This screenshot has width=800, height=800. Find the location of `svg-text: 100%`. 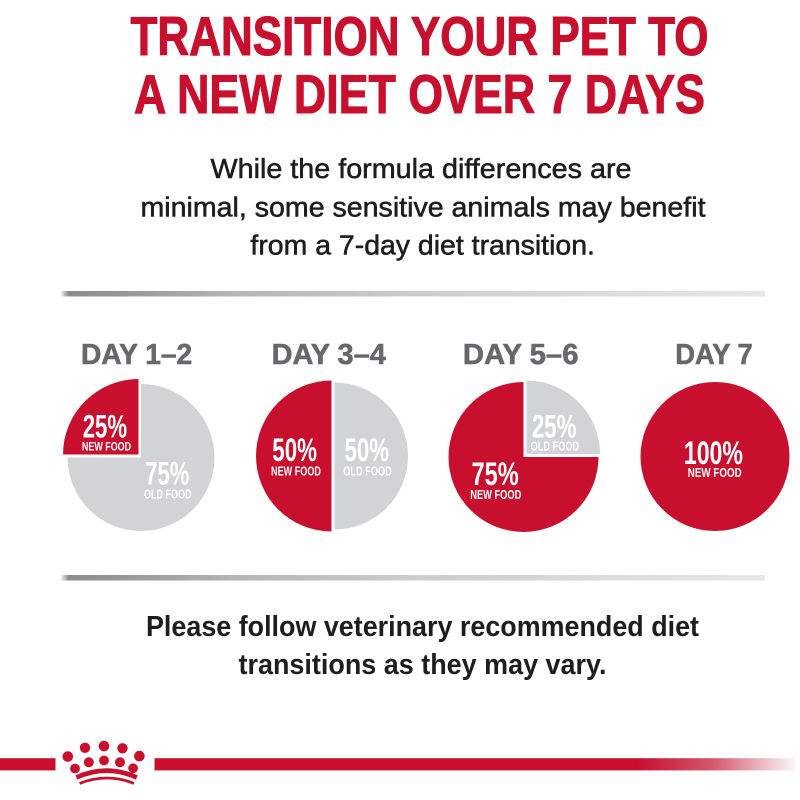

svg-text: 100% is located at coordinates (713, 453).